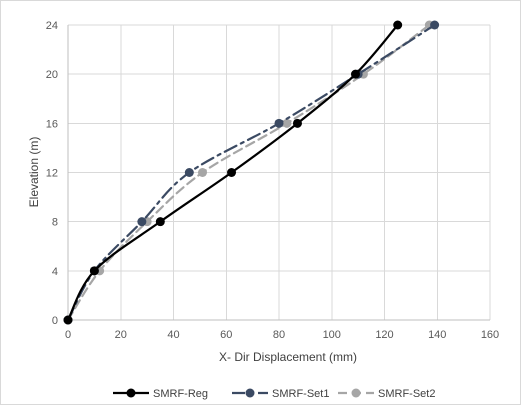 This screenshot has height=405, width=521. What do you see at coordinates (121, 335) in the screenshot?
I see `x-tick-label: 20` at bounding box center [121, 335].